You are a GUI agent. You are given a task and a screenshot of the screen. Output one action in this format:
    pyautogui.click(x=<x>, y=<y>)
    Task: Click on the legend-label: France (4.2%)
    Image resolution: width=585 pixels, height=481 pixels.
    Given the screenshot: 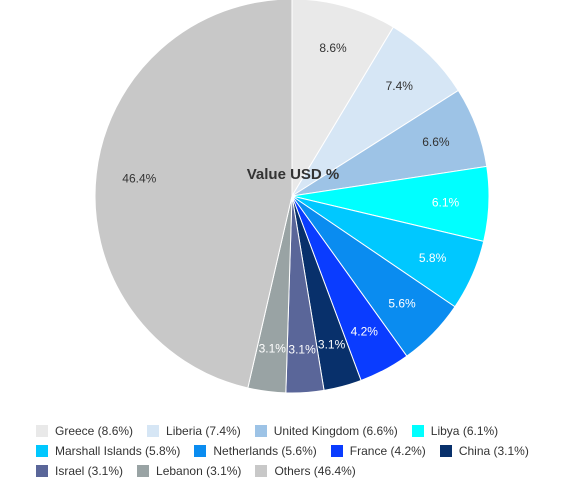 What is the action you would take?
    pyautogui.click(x=387, y=451)
    